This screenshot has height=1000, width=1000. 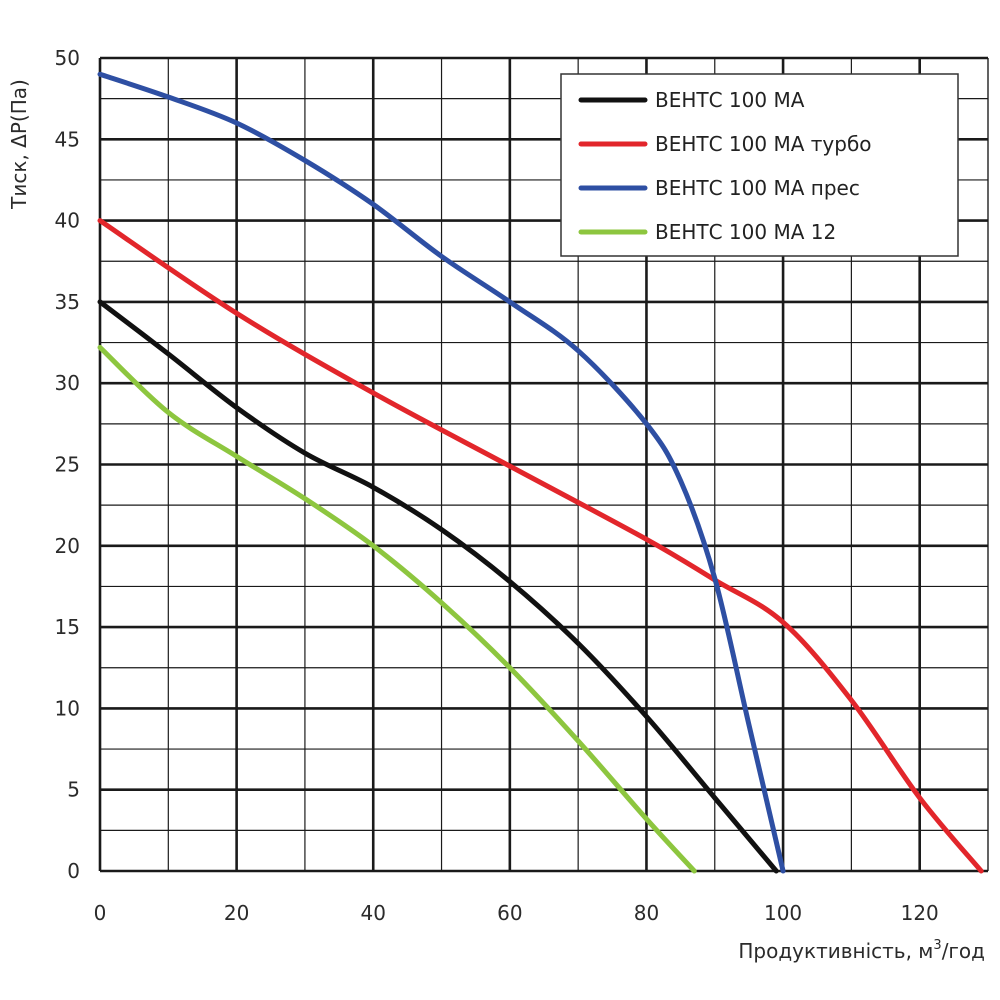 I want to click on y-tick-label: 5, so click(x=73, y=790).